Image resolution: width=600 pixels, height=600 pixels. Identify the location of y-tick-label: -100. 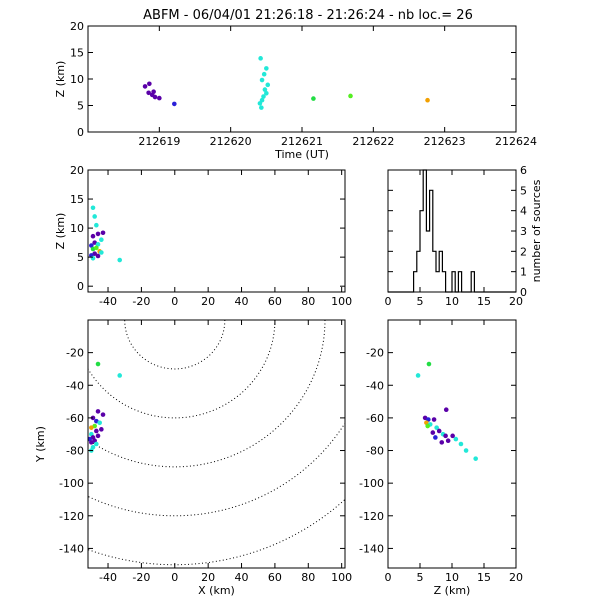
(71, 483).